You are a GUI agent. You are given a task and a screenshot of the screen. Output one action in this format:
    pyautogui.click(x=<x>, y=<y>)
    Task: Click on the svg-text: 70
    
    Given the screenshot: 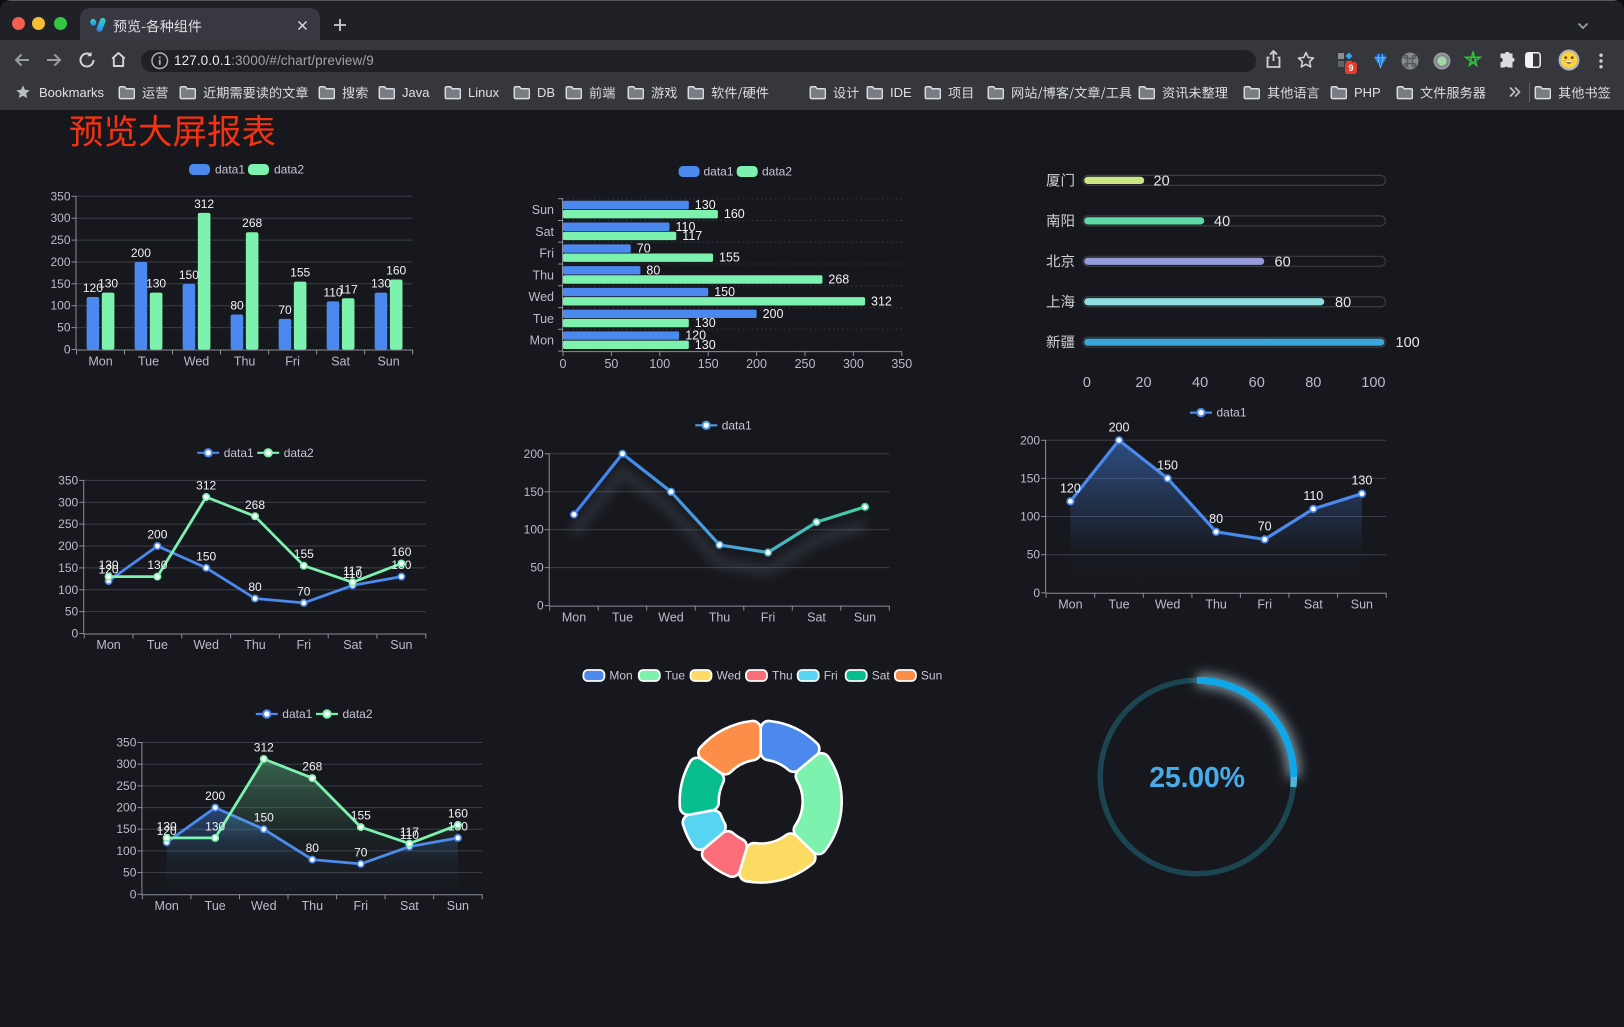 What is the action you would take?
    pyautogui.click(x=304, y=591)
    